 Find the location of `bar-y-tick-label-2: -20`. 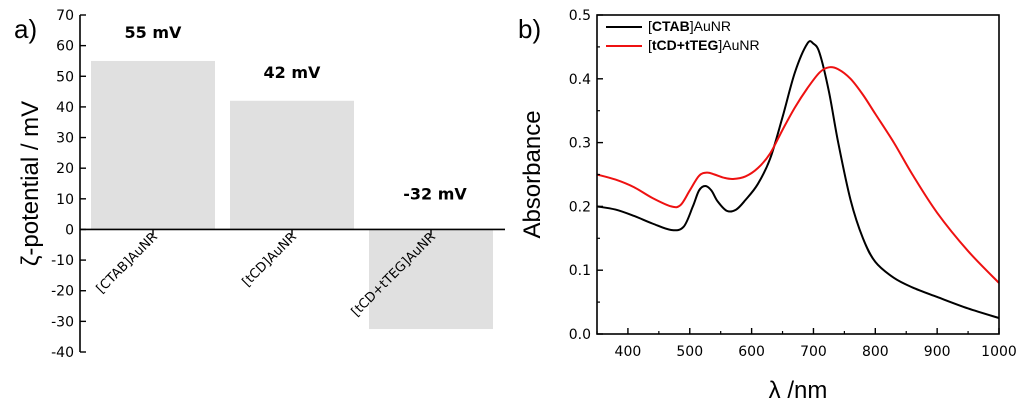

bar-y-tick-label-2: -20 is located at coordinates (62, 292).